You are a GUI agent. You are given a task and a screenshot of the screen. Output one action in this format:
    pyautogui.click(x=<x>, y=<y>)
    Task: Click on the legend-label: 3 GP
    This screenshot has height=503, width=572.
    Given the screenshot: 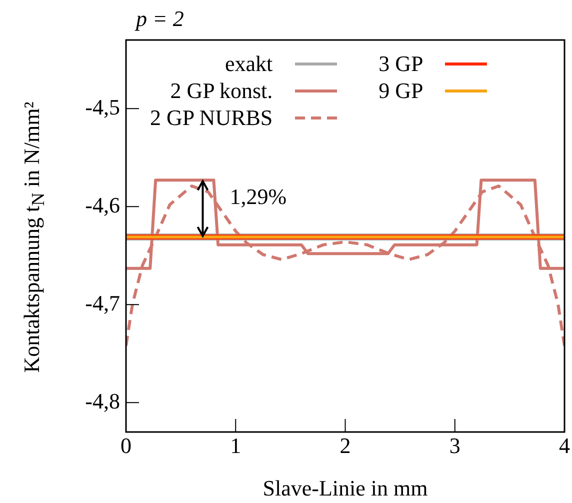 What is the action you would take?
    pyautogui.click(x=401, y=63)
    